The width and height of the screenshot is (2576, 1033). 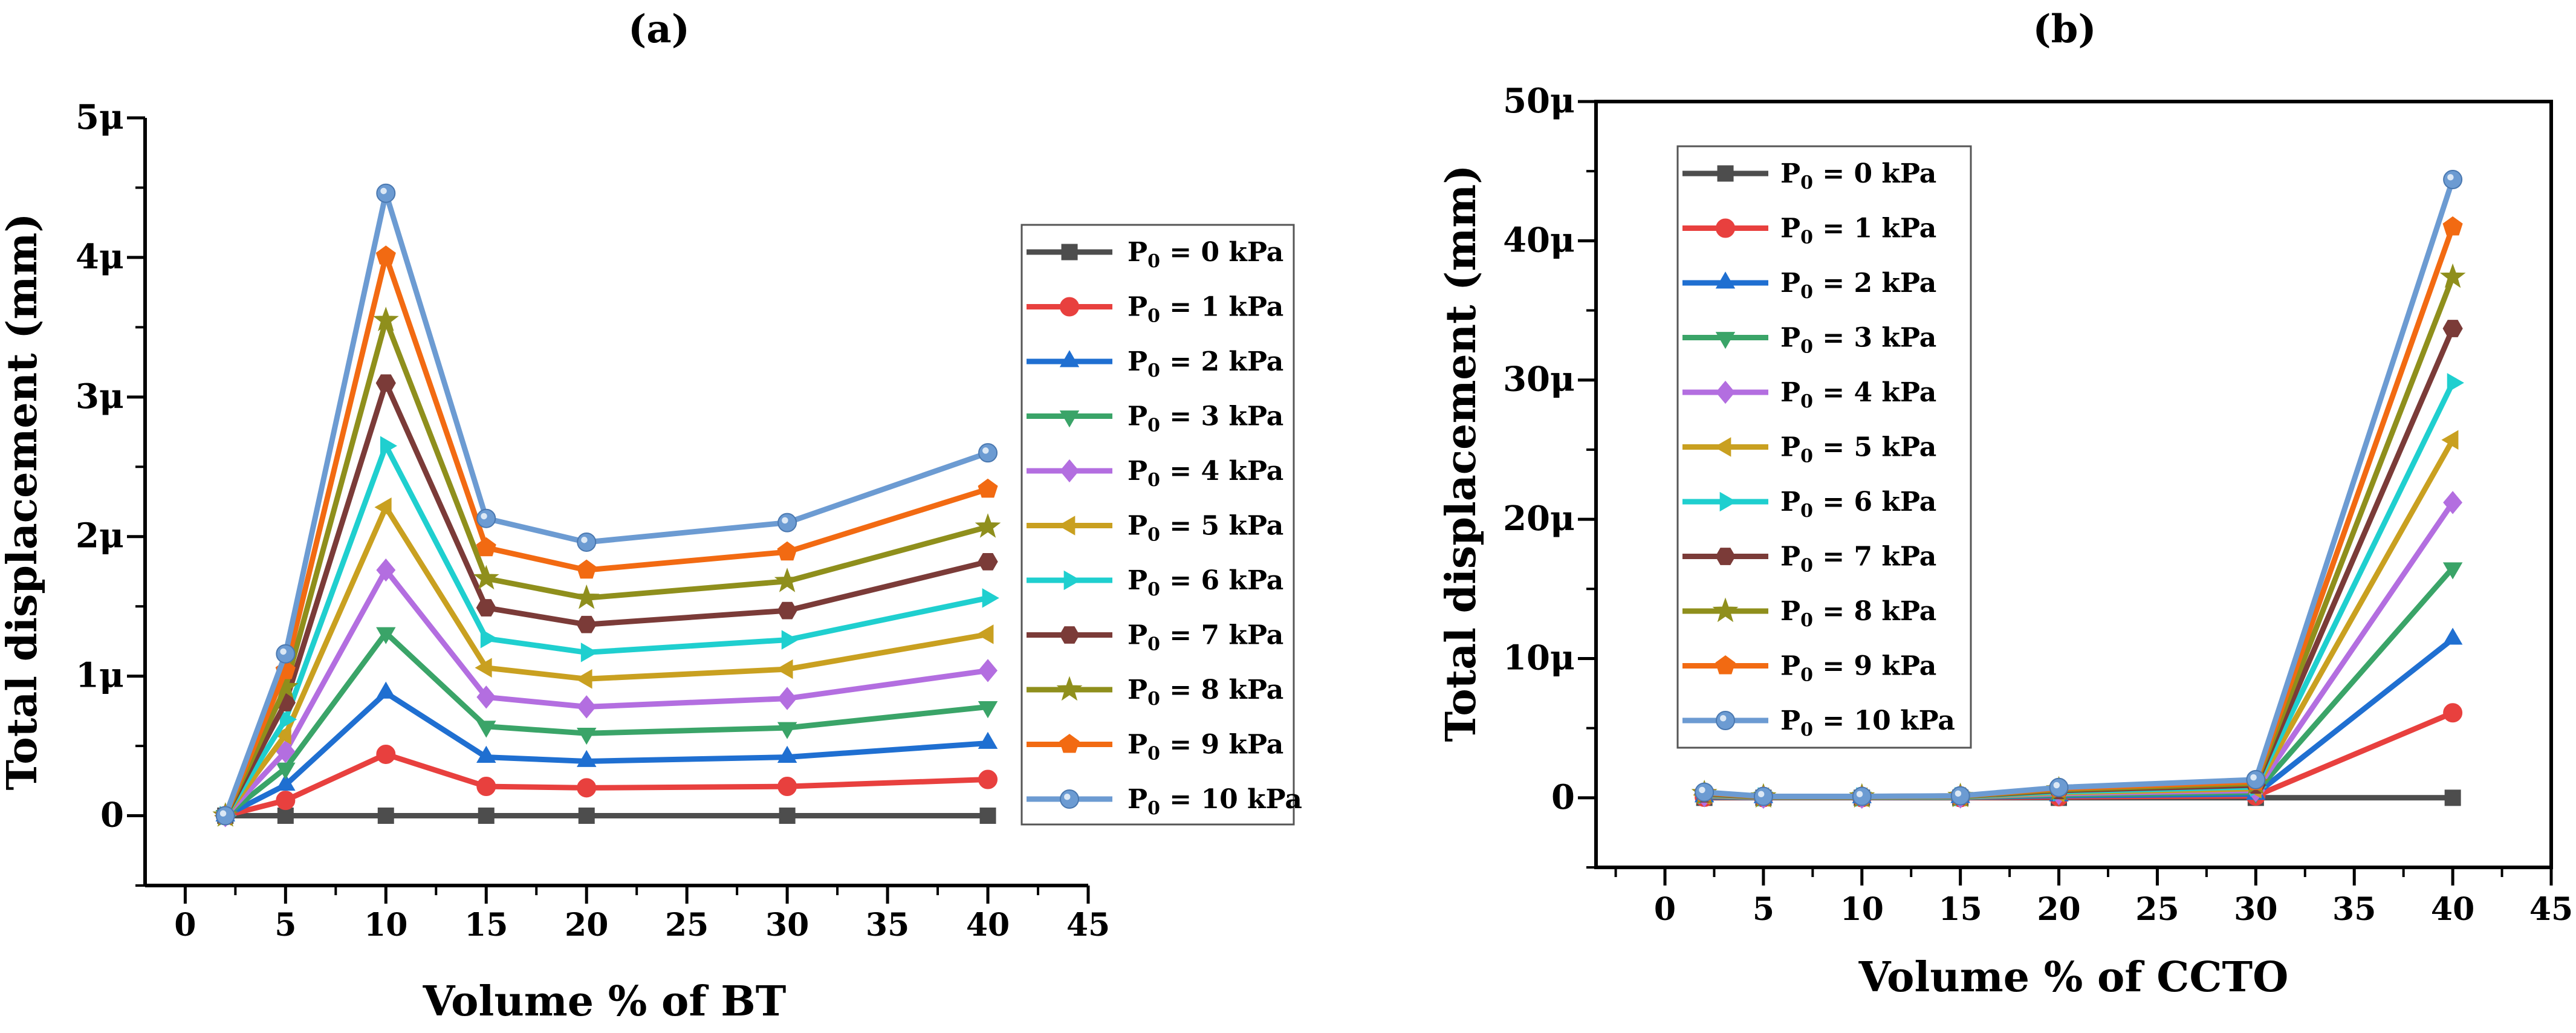 I want to click on legend-swatch-marker-b-highlight, so click(x=1724, y=718).